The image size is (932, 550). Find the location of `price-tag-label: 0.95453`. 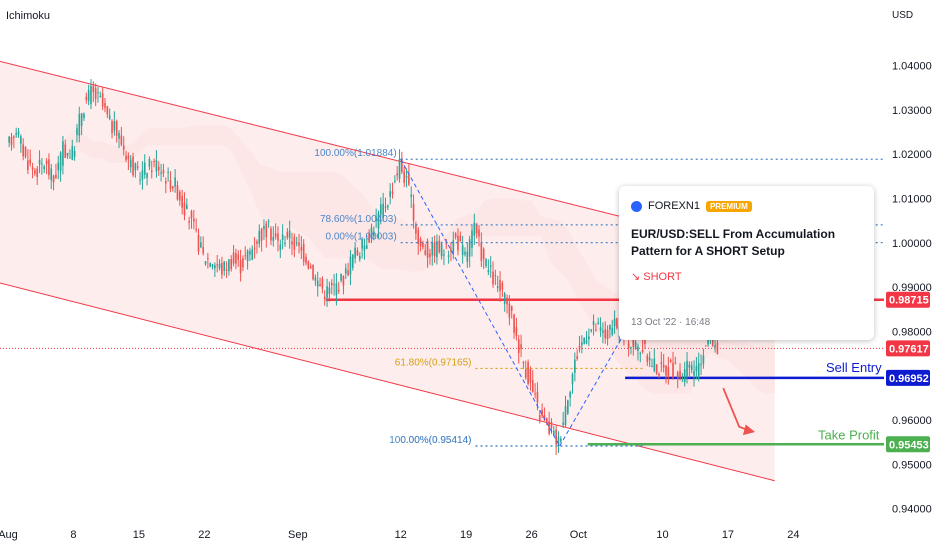

price-tag-label: 0.95453 is located at coordinates (909, 445).